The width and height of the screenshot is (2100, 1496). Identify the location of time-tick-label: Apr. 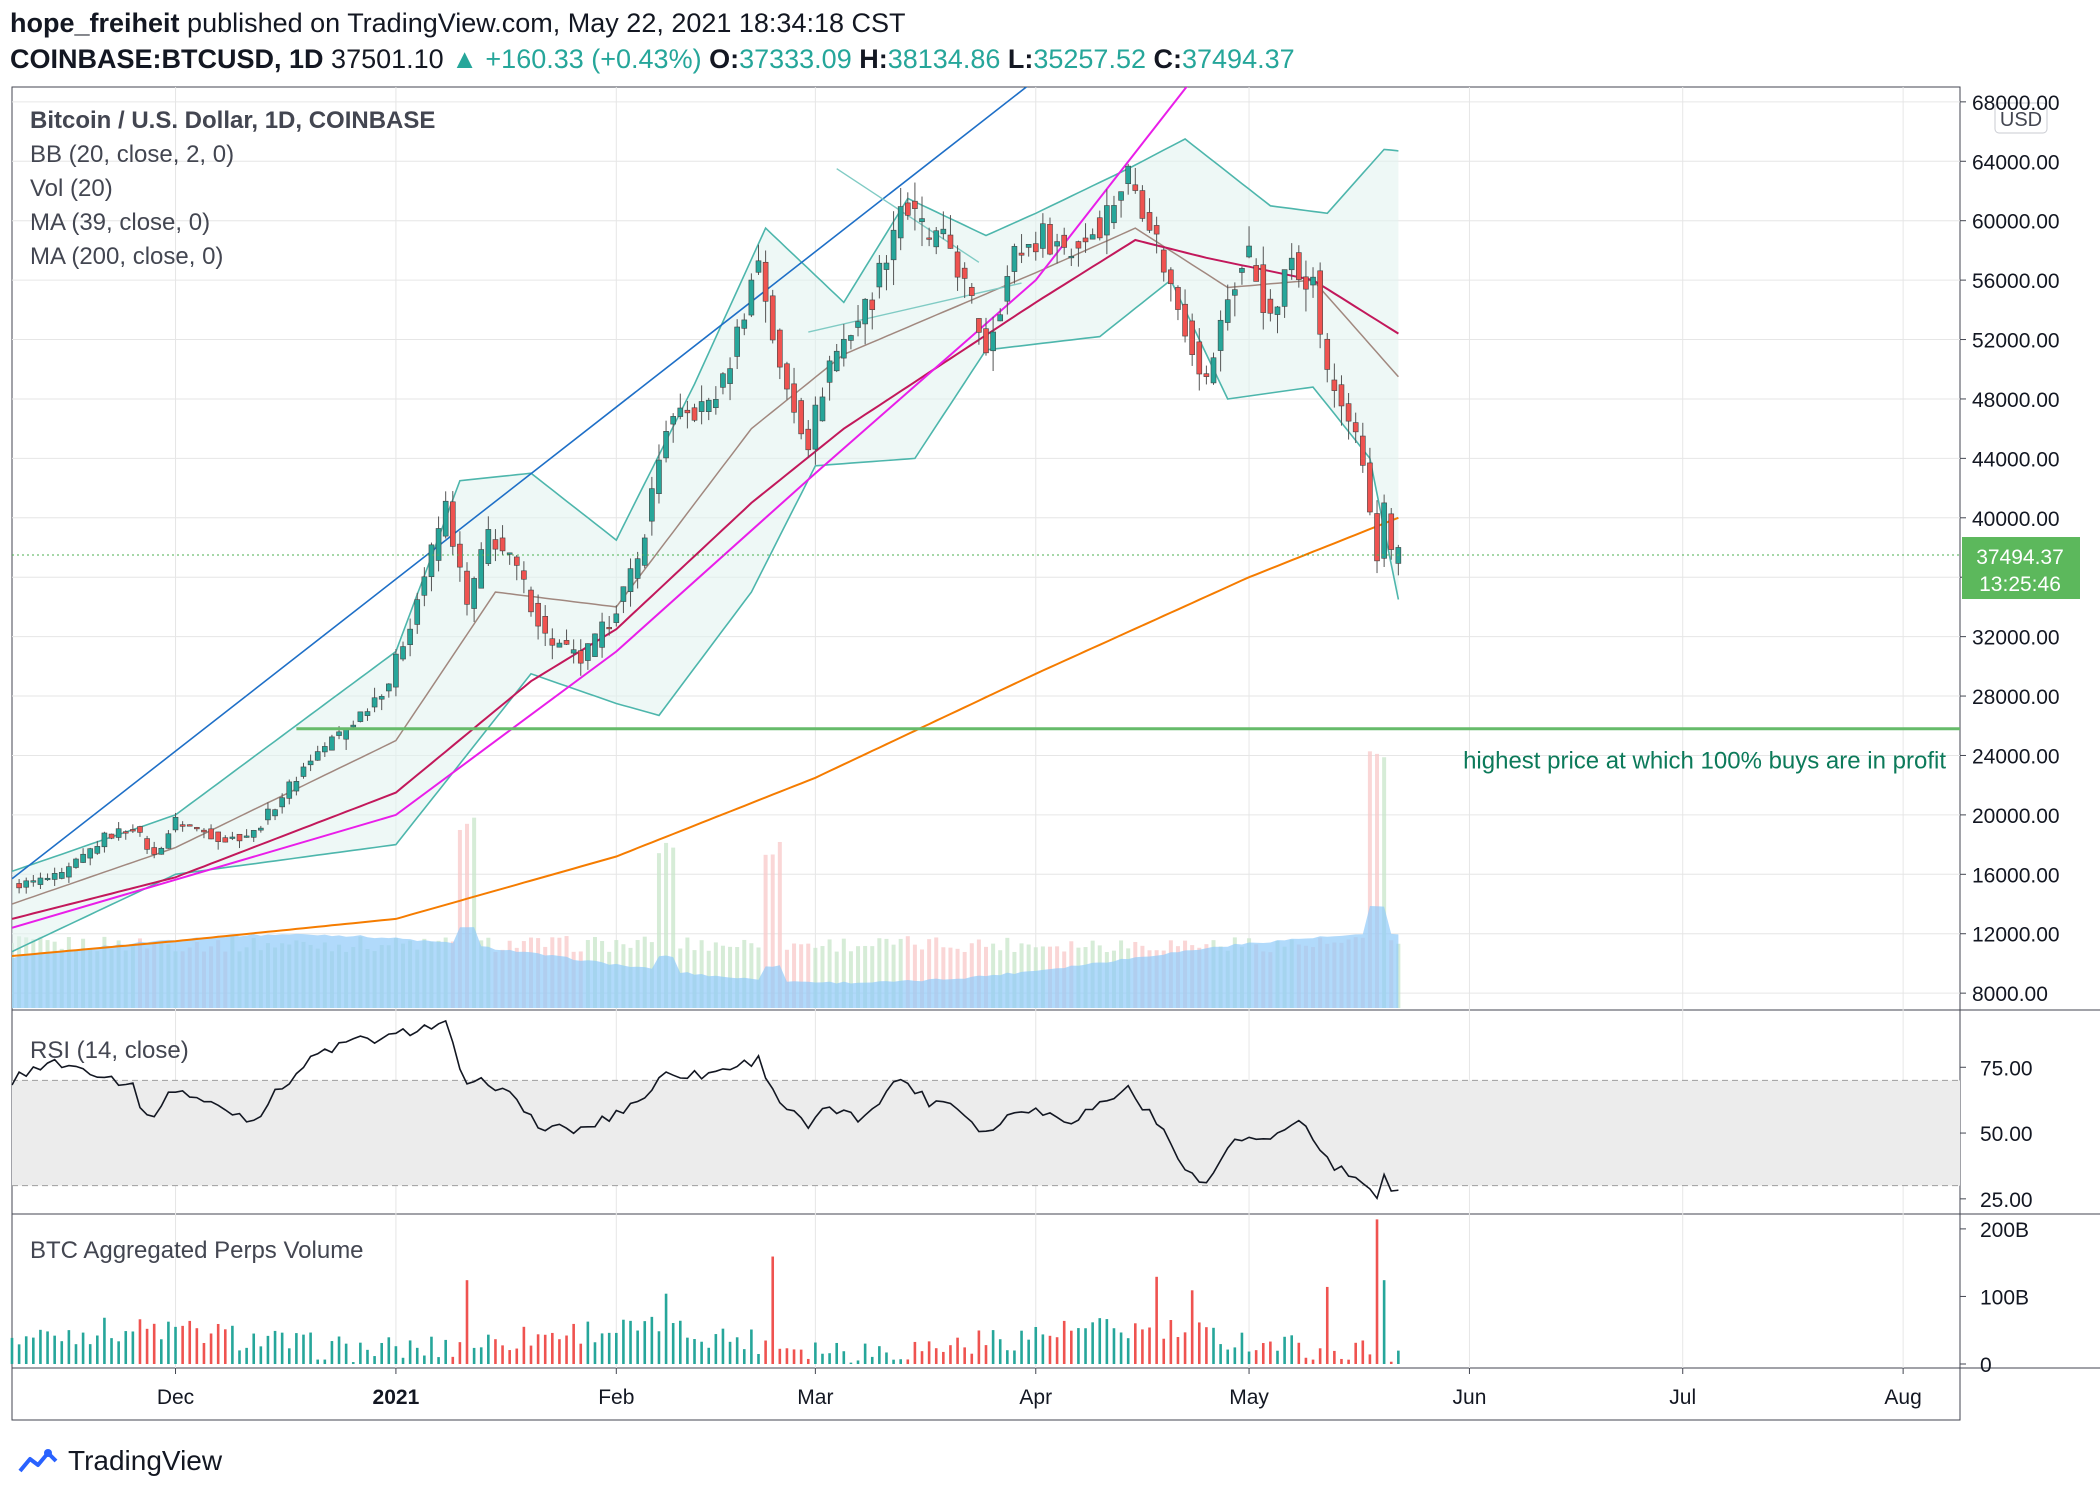
(1035, 1397).